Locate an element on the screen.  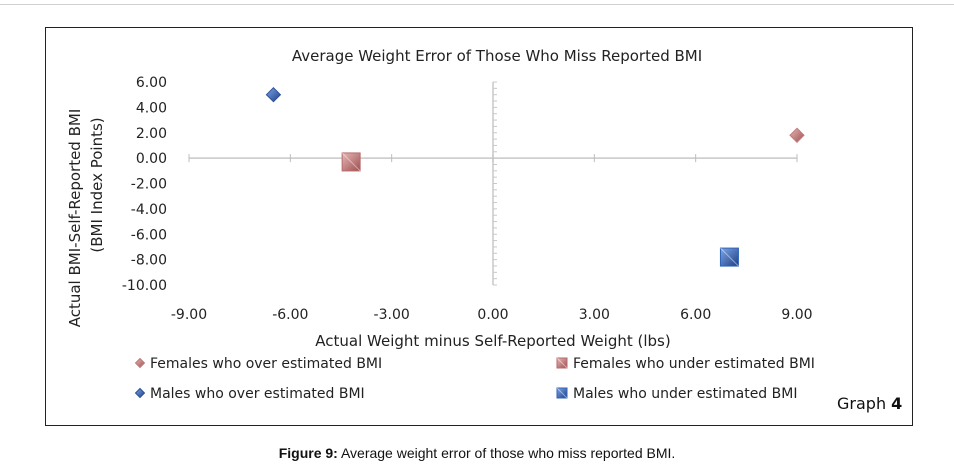
legend-label: Females who over estimated BMI is located at coordinates (266, 364).